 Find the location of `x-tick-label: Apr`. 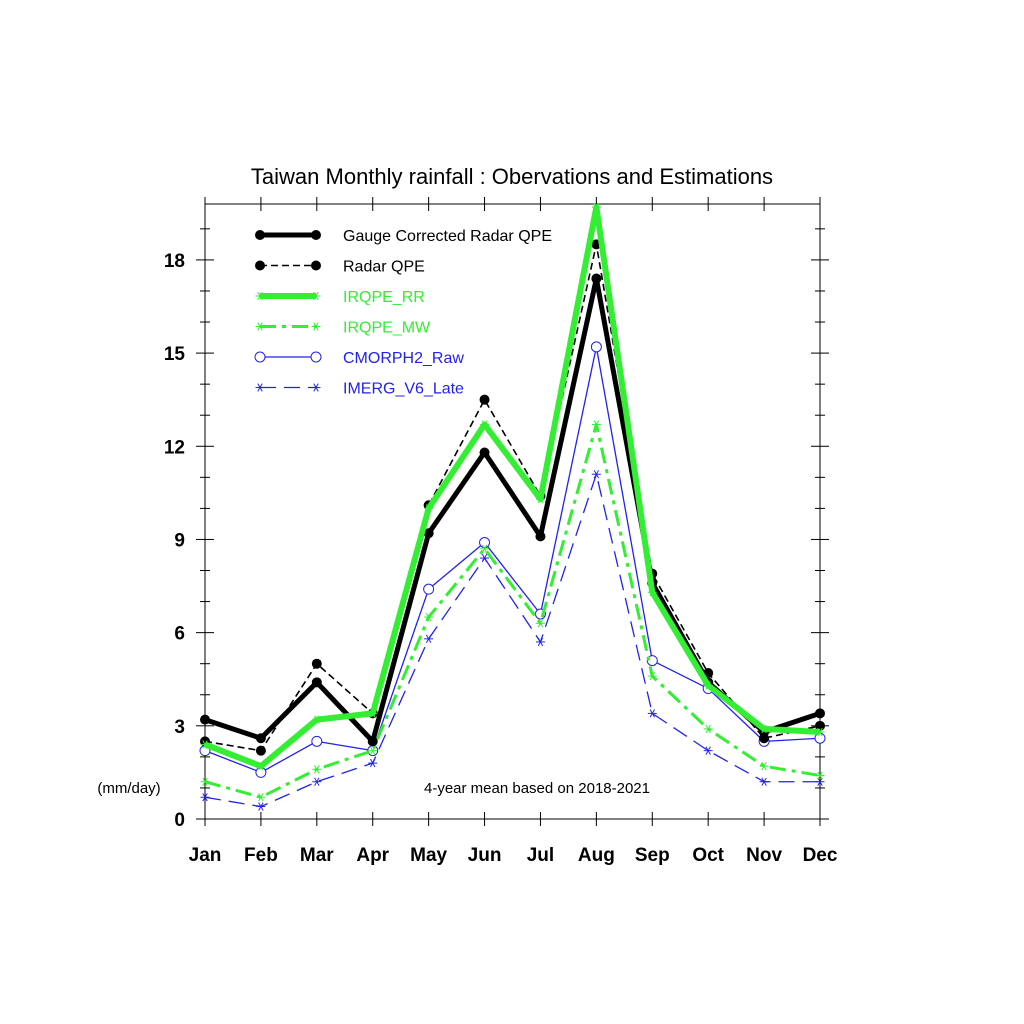

x-tick-label: Apr is located at coordinates (372, 855).